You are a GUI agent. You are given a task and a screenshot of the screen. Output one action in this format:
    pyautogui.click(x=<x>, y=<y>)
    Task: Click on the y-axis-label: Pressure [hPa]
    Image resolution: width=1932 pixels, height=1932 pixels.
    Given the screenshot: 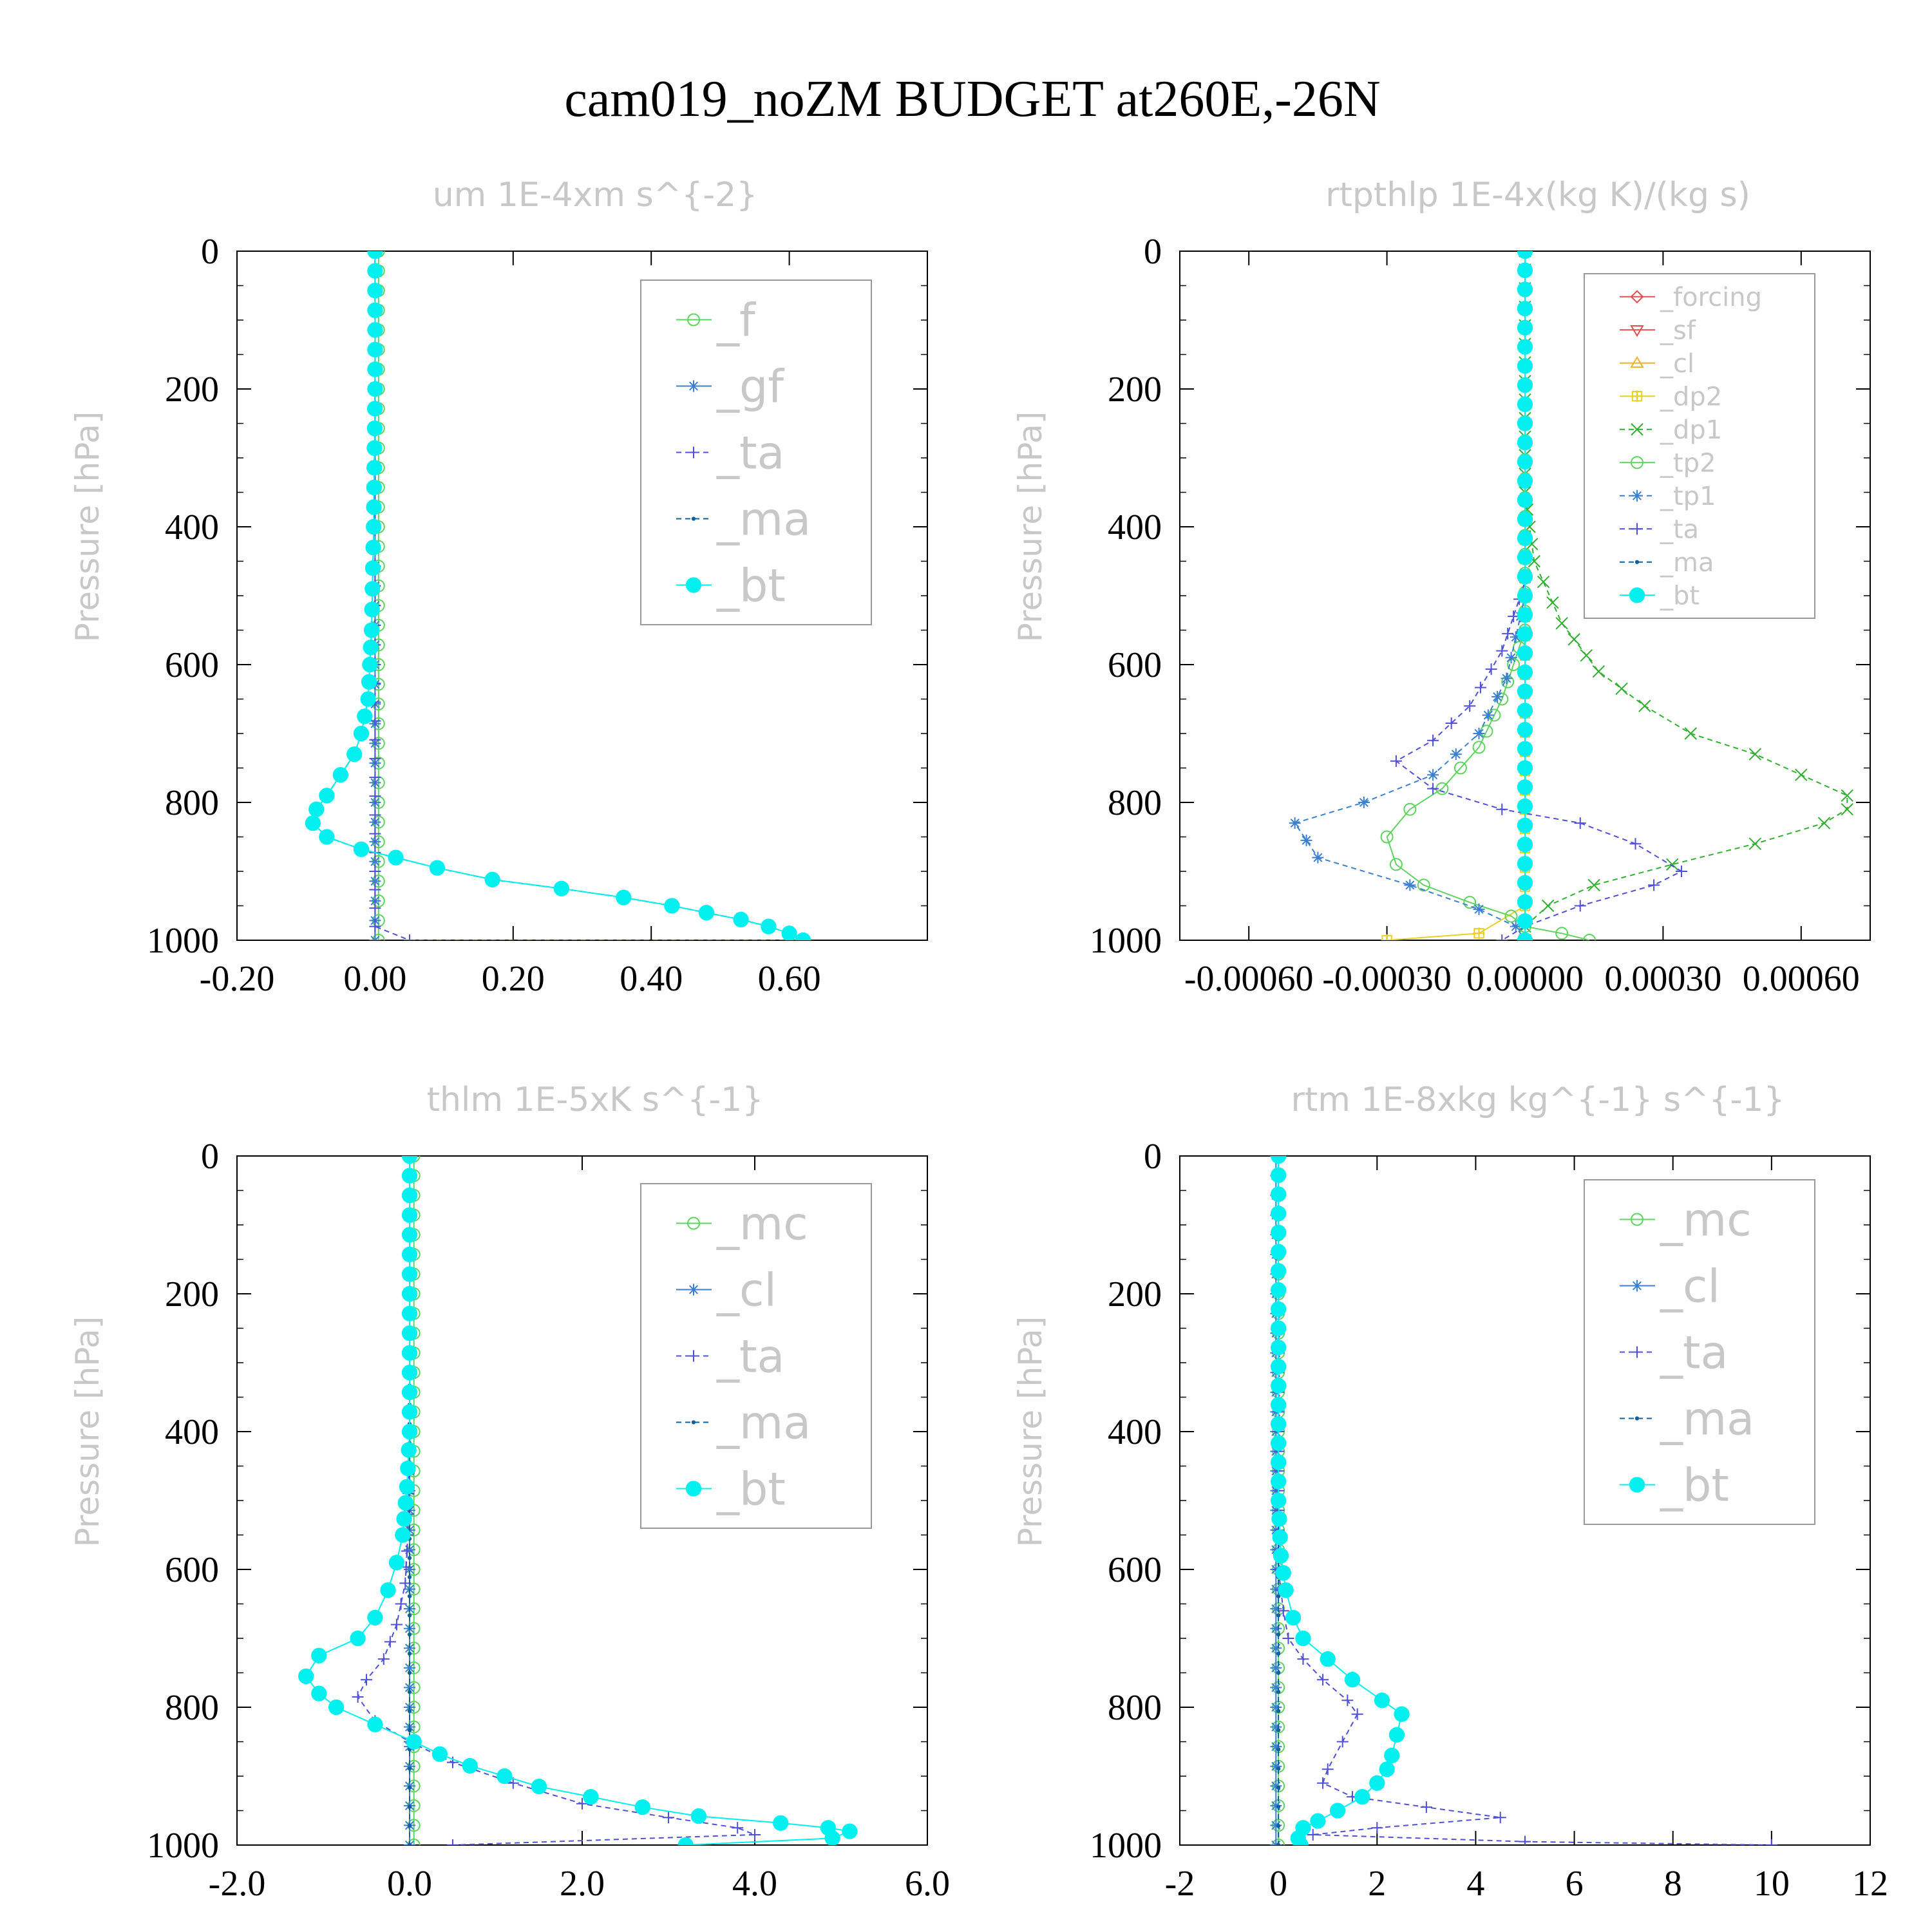 What is the action you would take?
    pyautogui.click(x=87, y=1432)
    